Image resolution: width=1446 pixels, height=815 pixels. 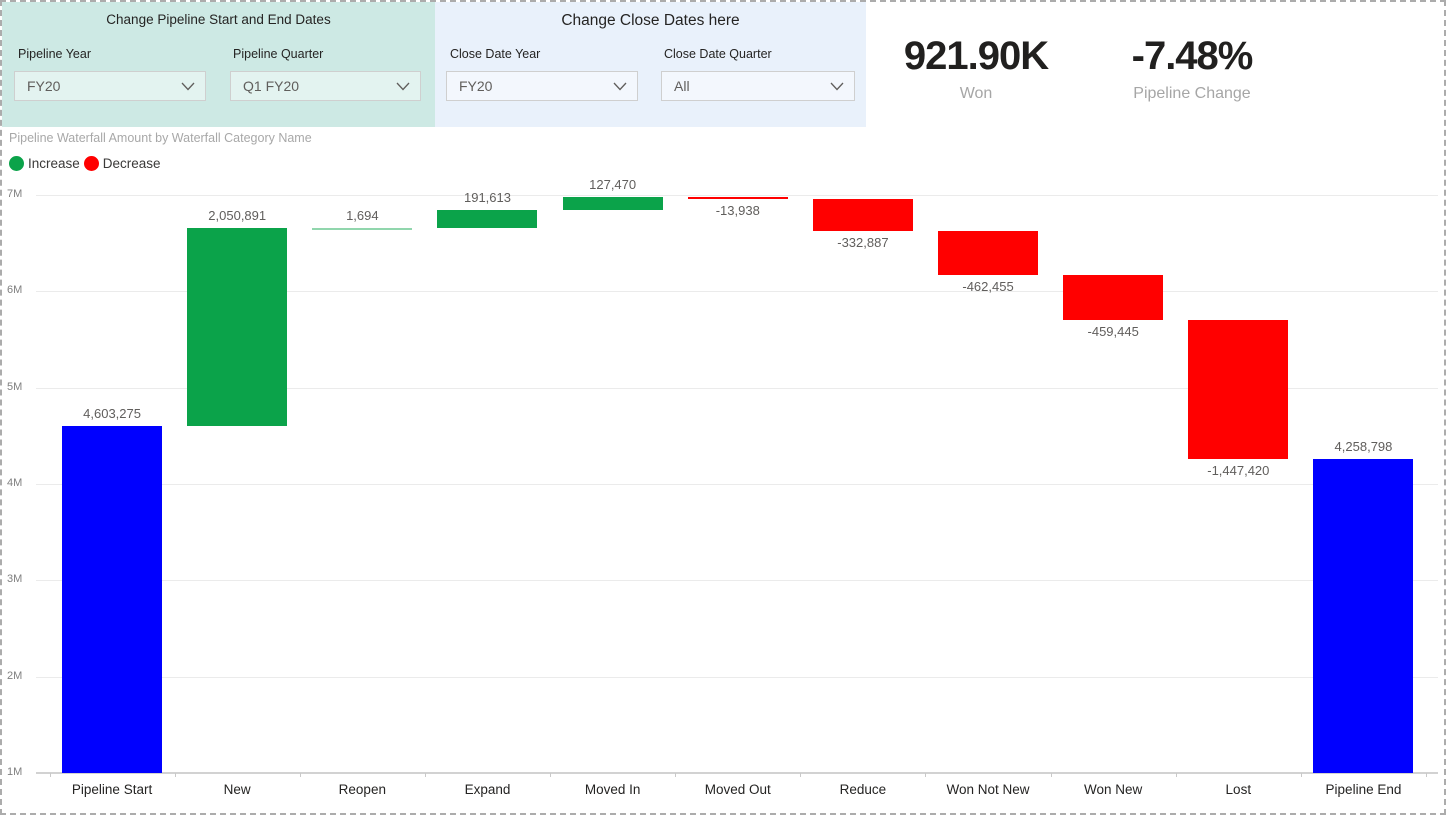 What do you see at coordinates (737, 677) in the screenshot?
I see `gridline-2M` at bounding box center [737, 677].